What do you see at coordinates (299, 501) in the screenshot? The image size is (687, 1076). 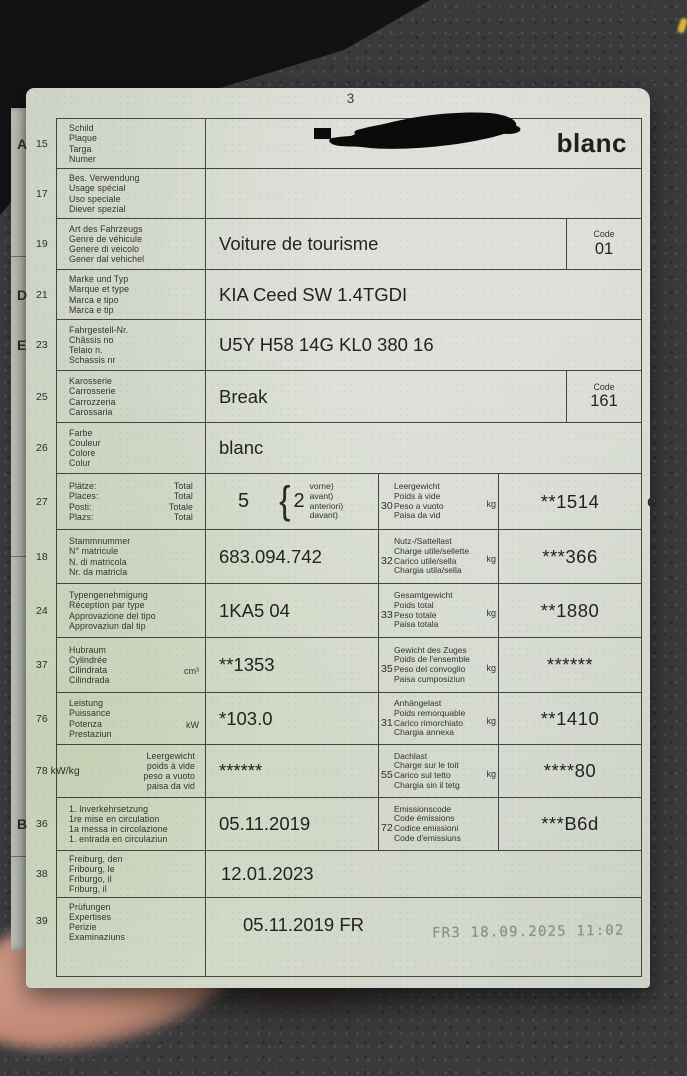 I see `seats-front-value: 2` at bounding box center [299, 501].